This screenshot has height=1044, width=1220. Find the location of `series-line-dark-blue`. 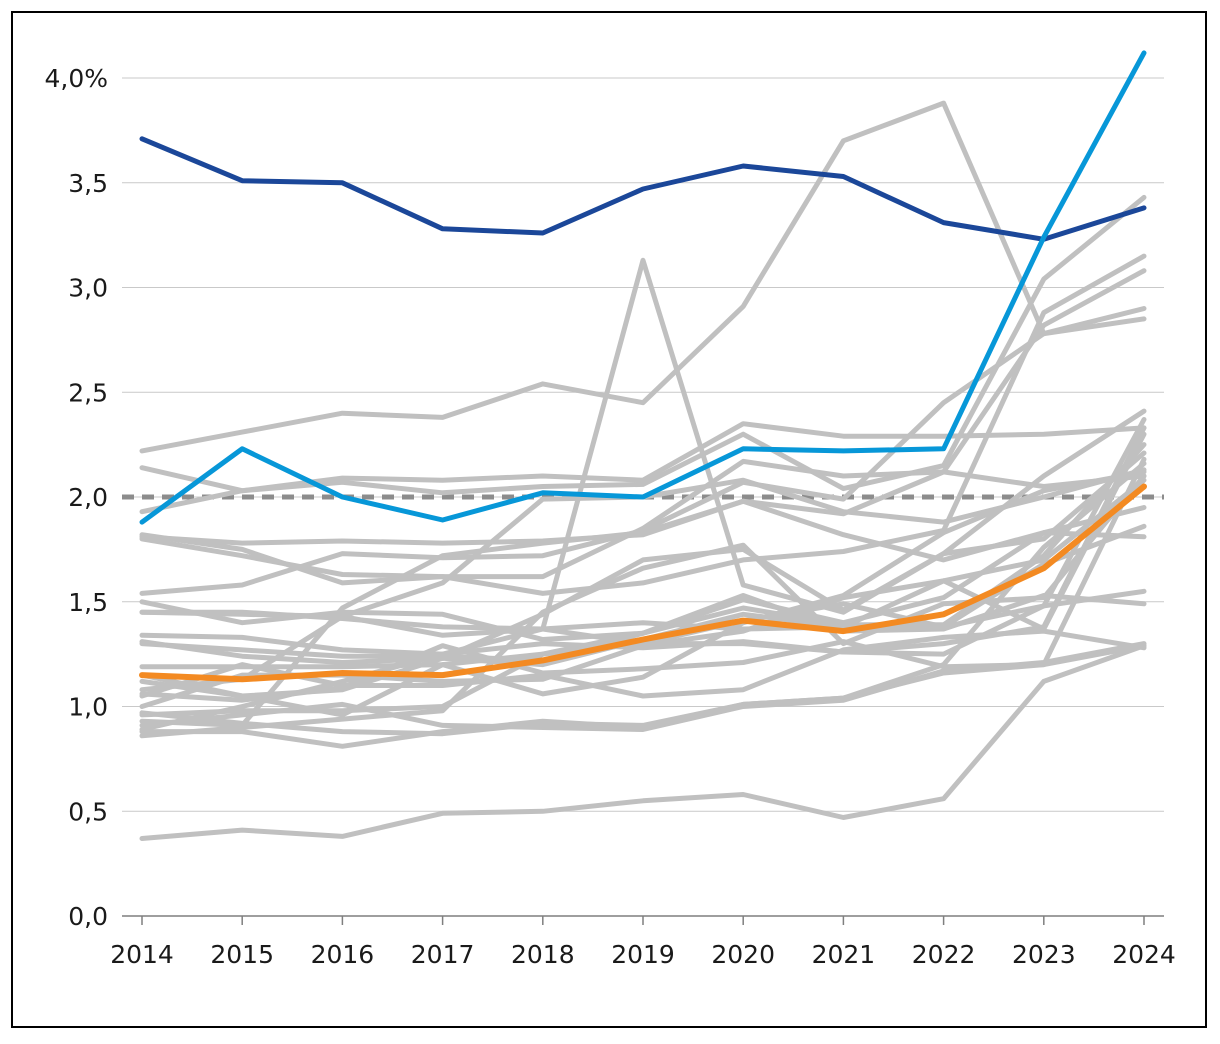

series-line-dark-blue is located at coordinates (643, 189).